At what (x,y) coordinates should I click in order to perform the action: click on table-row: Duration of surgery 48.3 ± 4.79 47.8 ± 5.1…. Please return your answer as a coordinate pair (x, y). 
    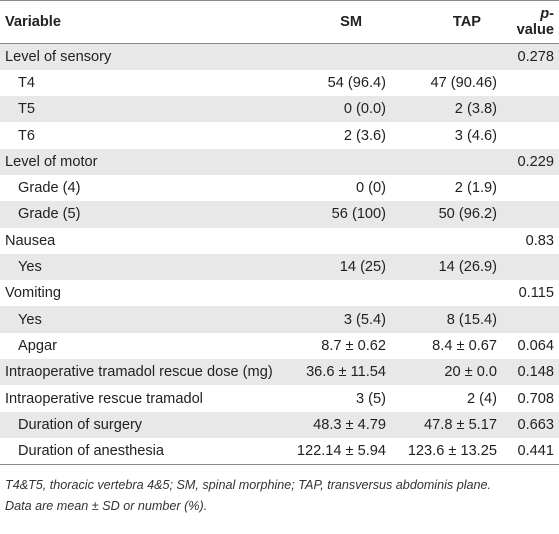
    Looking at the image, I should click on (279, 424).